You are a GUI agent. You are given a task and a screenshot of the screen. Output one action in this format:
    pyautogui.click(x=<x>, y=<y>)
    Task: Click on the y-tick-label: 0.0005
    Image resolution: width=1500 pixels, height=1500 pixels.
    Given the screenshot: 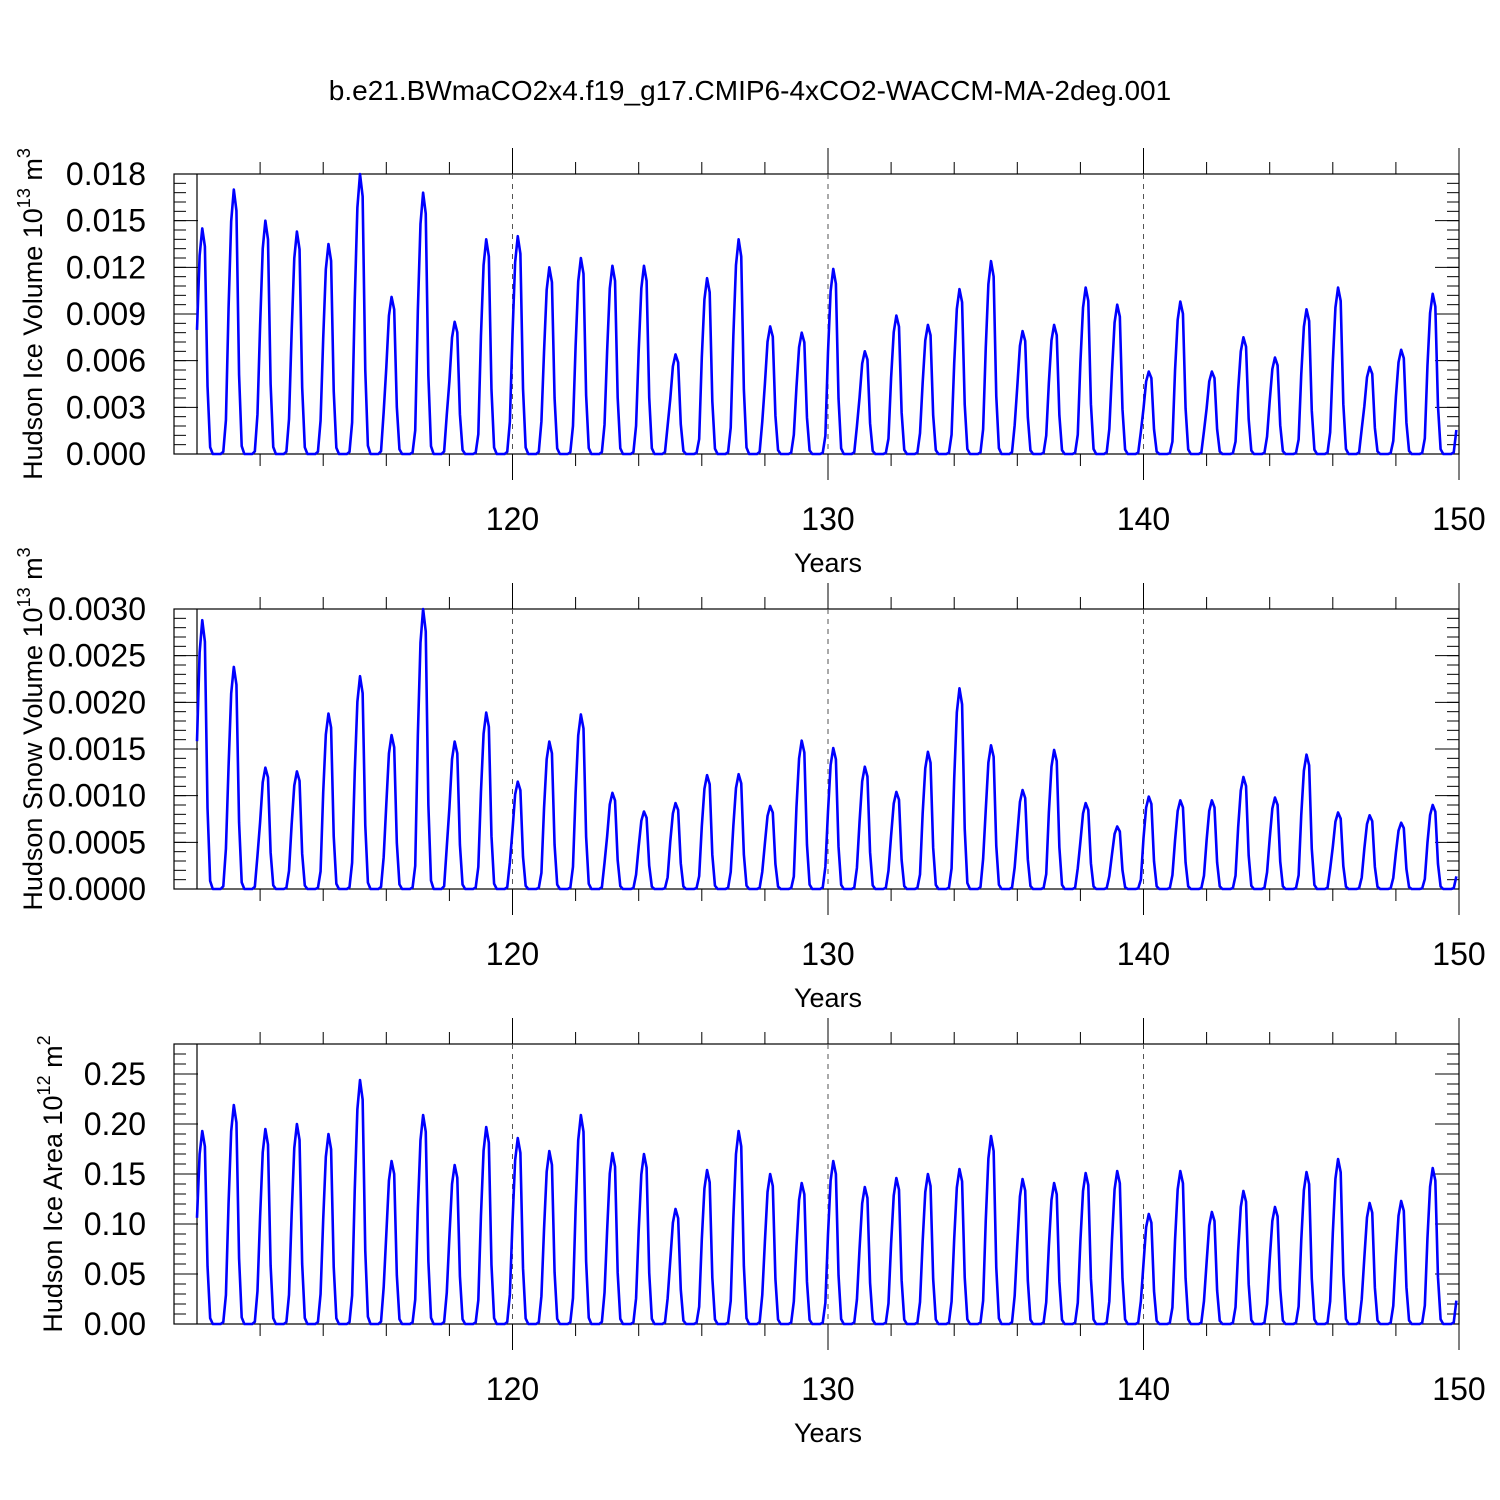 What is the action you would take?
    pyautogui.click(x=97, y=842)
    